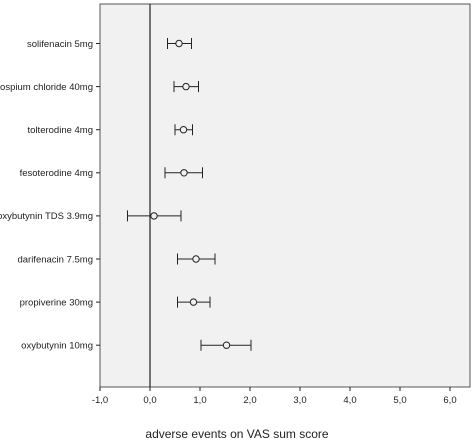 This screenshot has width=474, height=442. Describe the element at coordinates (111, 173) in the screenshot. I see `forest-row: fesoterodine 4mg` at that location.